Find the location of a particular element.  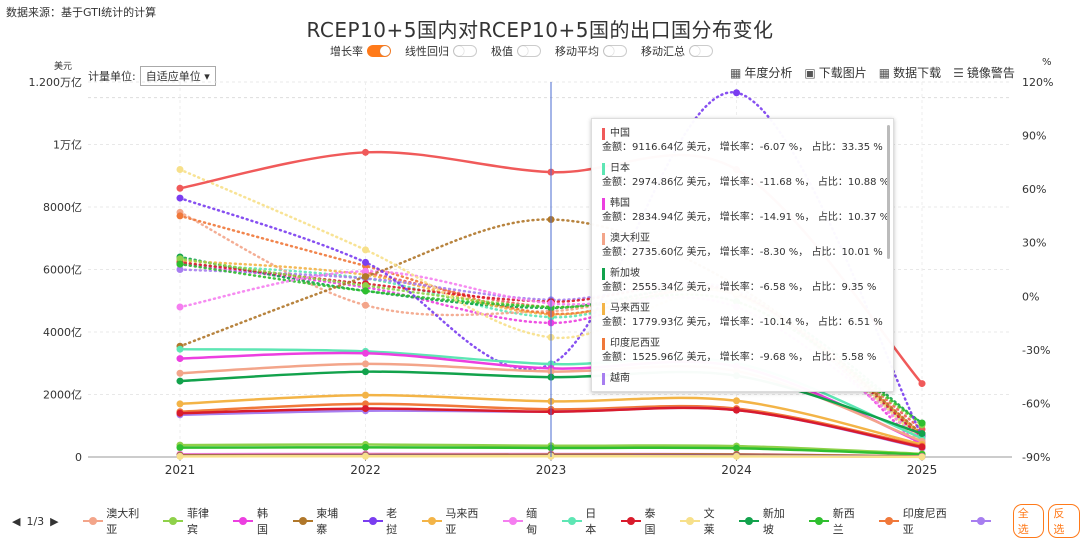

y2-tick-label: -30% is located at coordinates (1036, 350).